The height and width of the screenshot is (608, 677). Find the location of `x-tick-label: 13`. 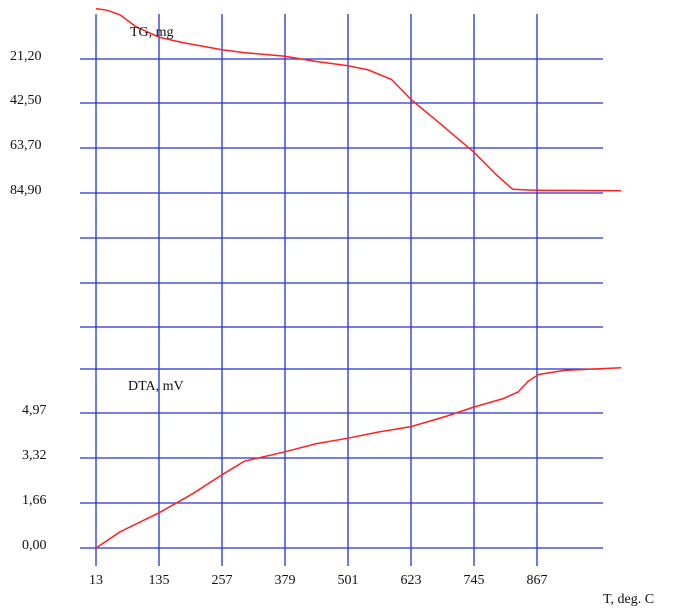

x-tick-label: 13 is located at coordinates (96, 580).